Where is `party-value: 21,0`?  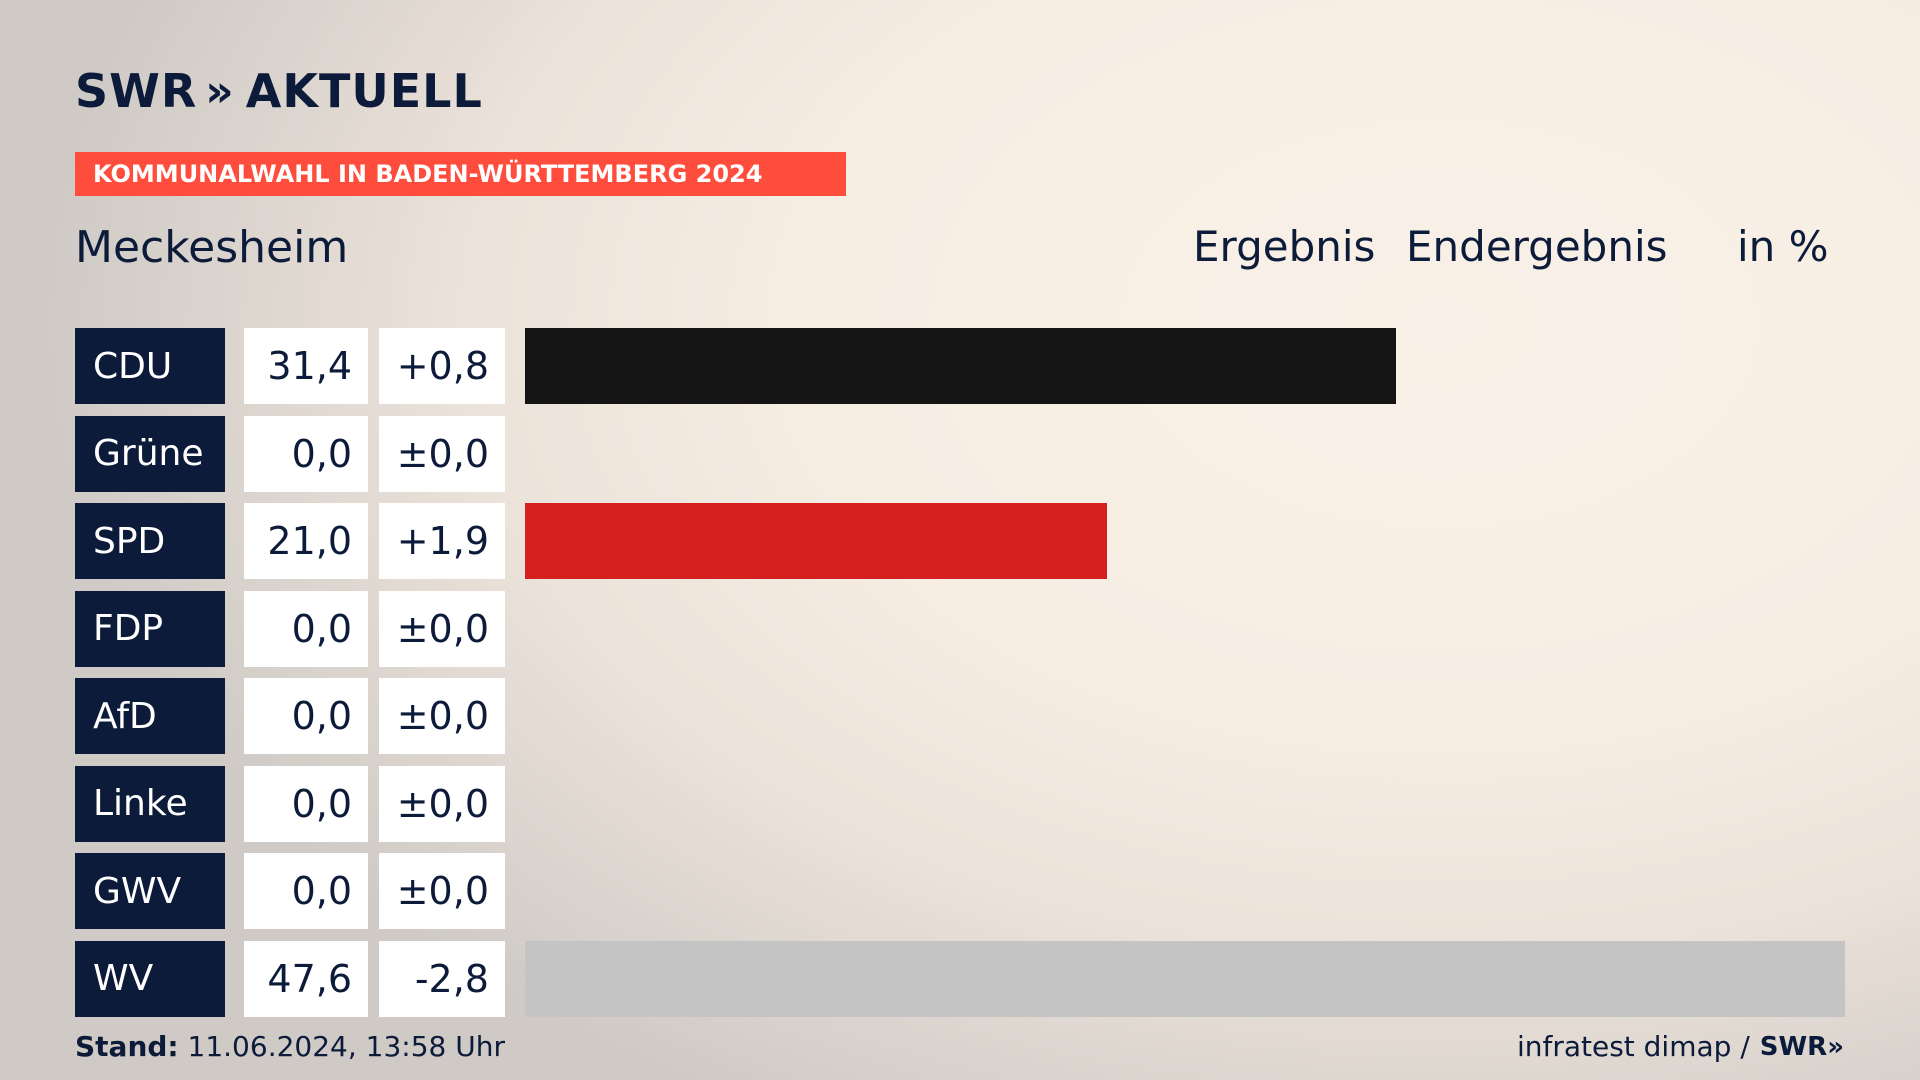 party-value: 21,0 is located at coordinates (306, 541).